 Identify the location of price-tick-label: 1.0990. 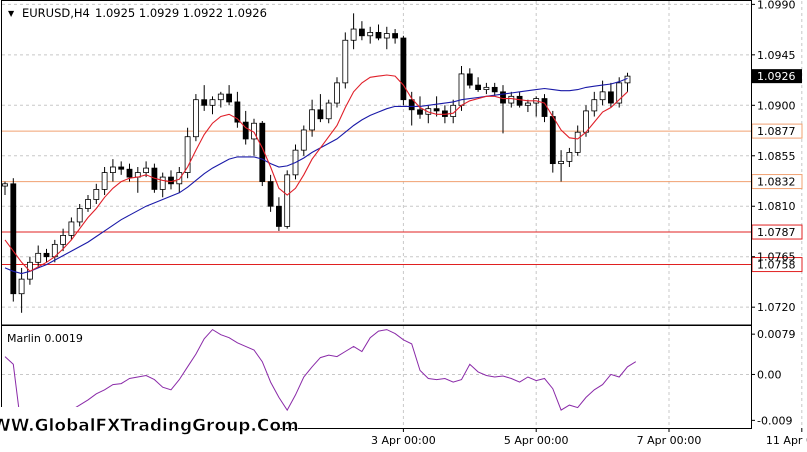
(776, 5).